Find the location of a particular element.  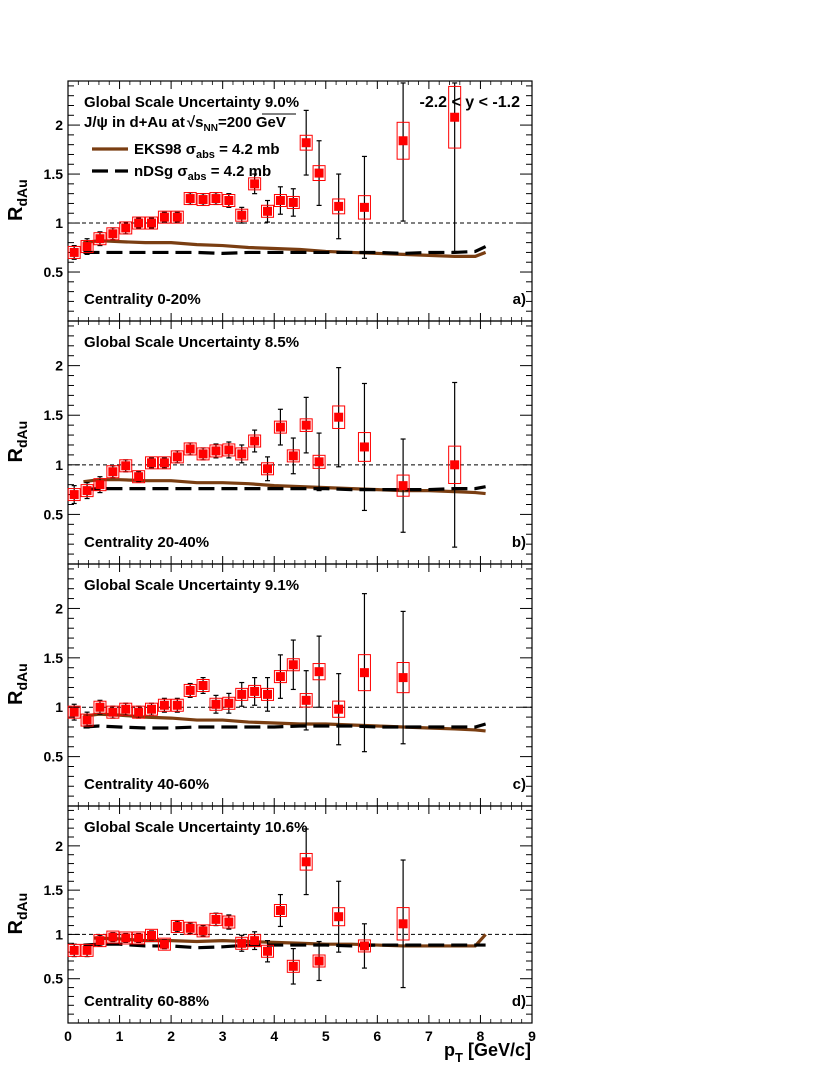

x-axis-label: pT [GeV/c] is located at coordinates (487, 1052).